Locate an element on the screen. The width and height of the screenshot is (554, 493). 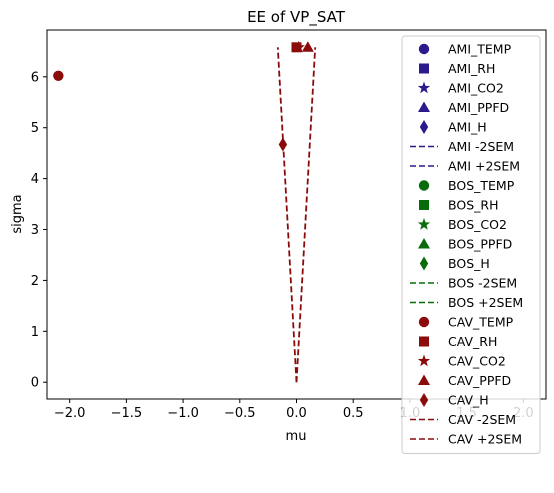
y-axis: 0 1 2 3 4 5 6 is located at coordinates (39, 230).